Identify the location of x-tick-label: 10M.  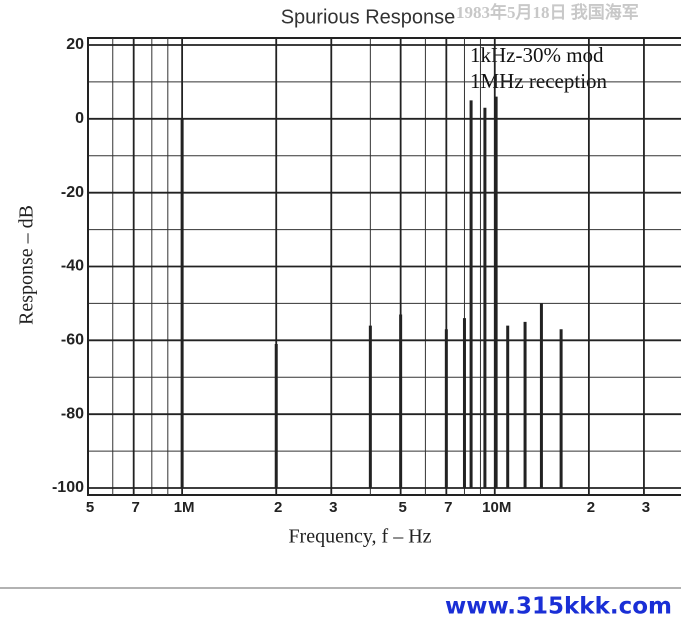
(496, 507).